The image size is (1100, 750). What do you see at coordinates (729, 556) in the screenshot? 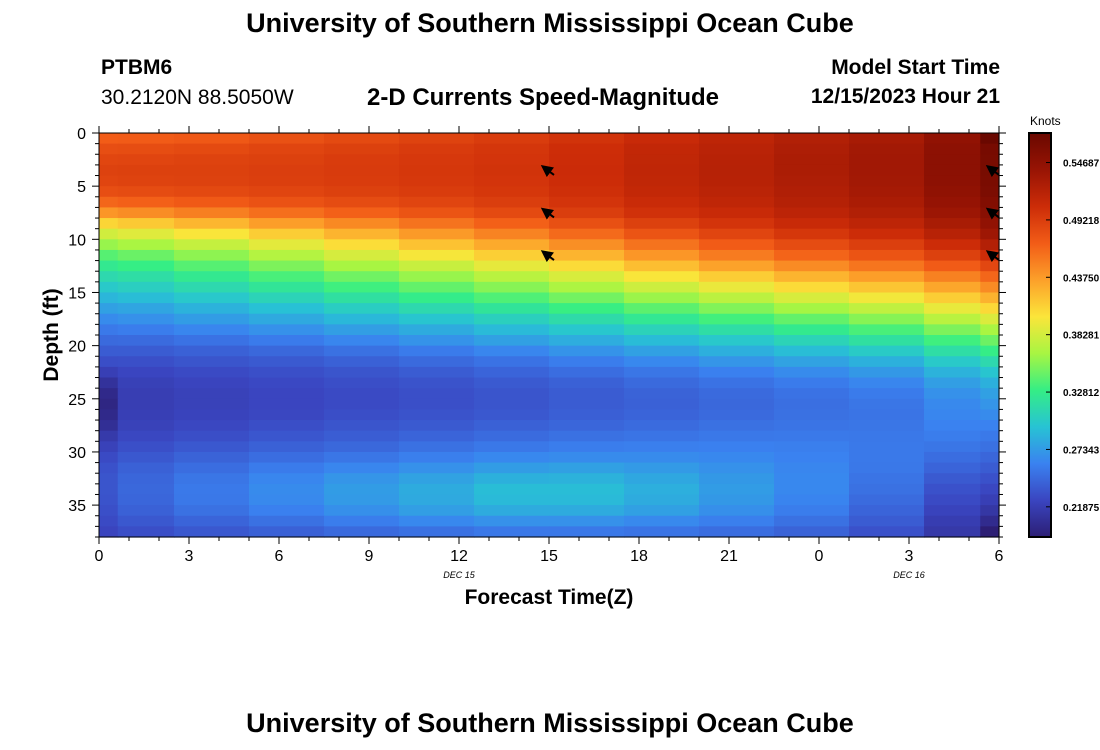
I see `x-tick-label: 21` at bounding box center [729, 556].